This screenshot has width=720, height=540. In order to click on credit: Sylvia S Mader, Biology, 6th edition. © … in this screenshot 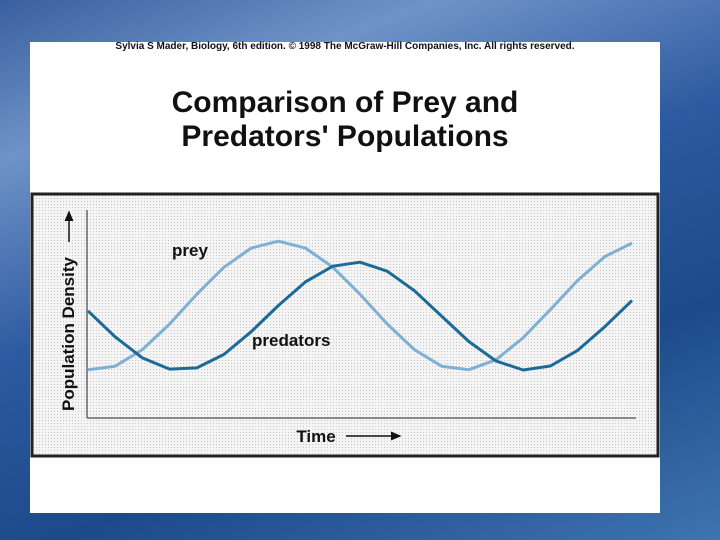, I will do `click(345, 46)`.